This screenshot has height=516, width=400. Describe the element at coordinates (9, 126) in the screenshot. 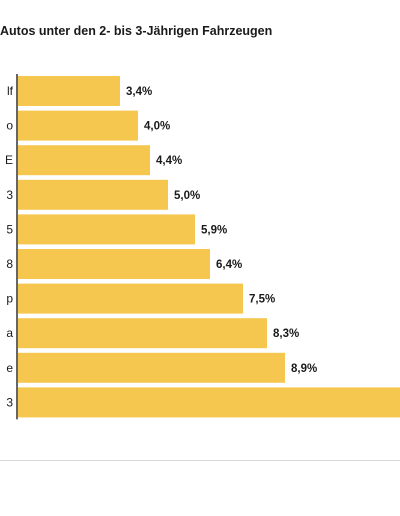

I see `category-label-1: o` at that location.